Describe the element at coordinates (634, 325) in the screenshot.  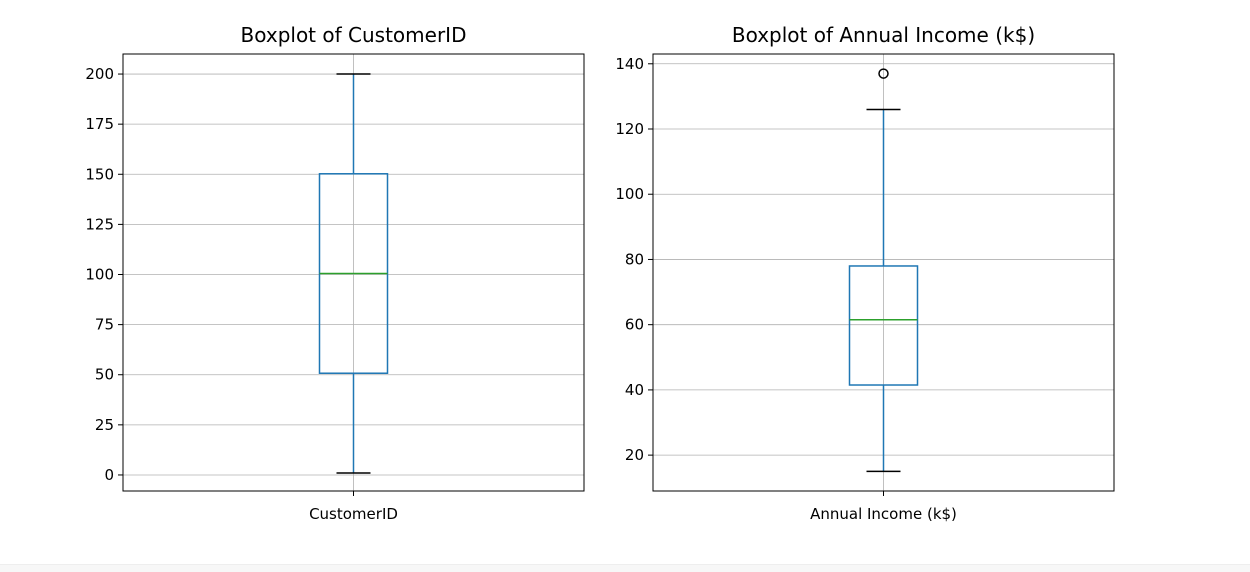
I see `y-tick-label: 60` at that location.